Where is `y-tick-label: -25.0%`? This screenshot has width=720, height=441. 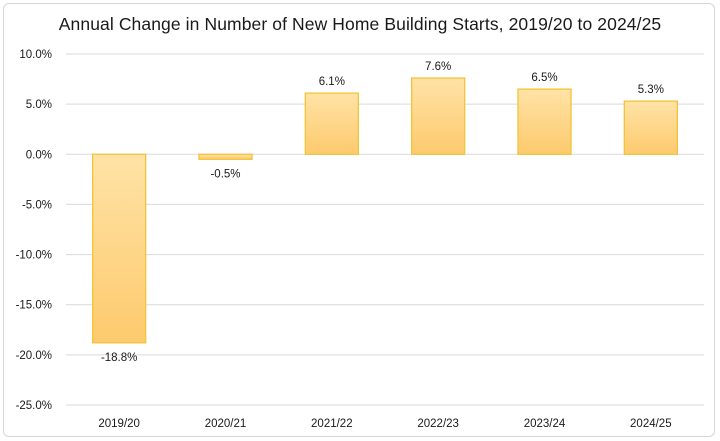
y-tick-label: -25.0% is located at coordinates (34, 406).